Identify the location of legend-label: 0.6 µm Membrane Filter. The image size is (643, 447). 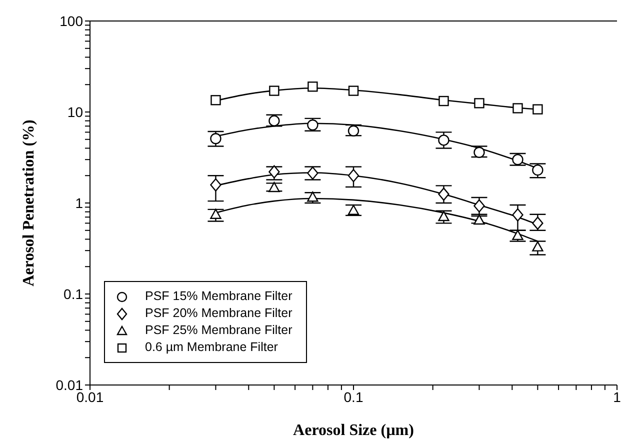
(211, 347).